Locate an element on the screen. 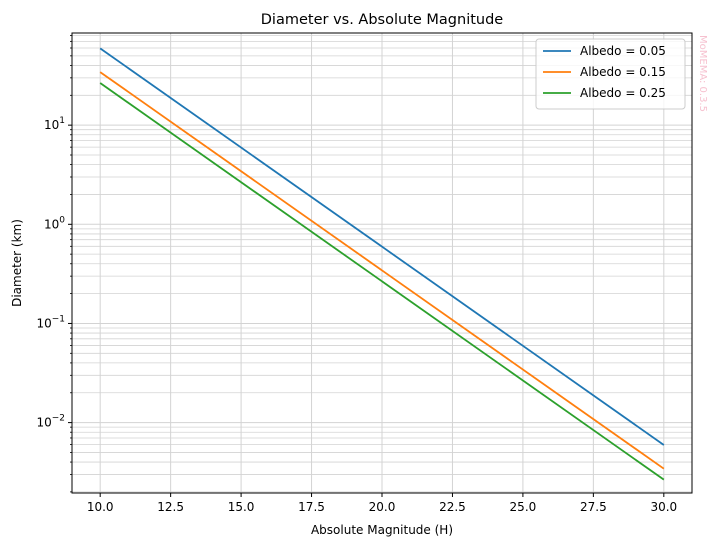  x-tick-label: 22.5 is located at coordinates (452, 507).